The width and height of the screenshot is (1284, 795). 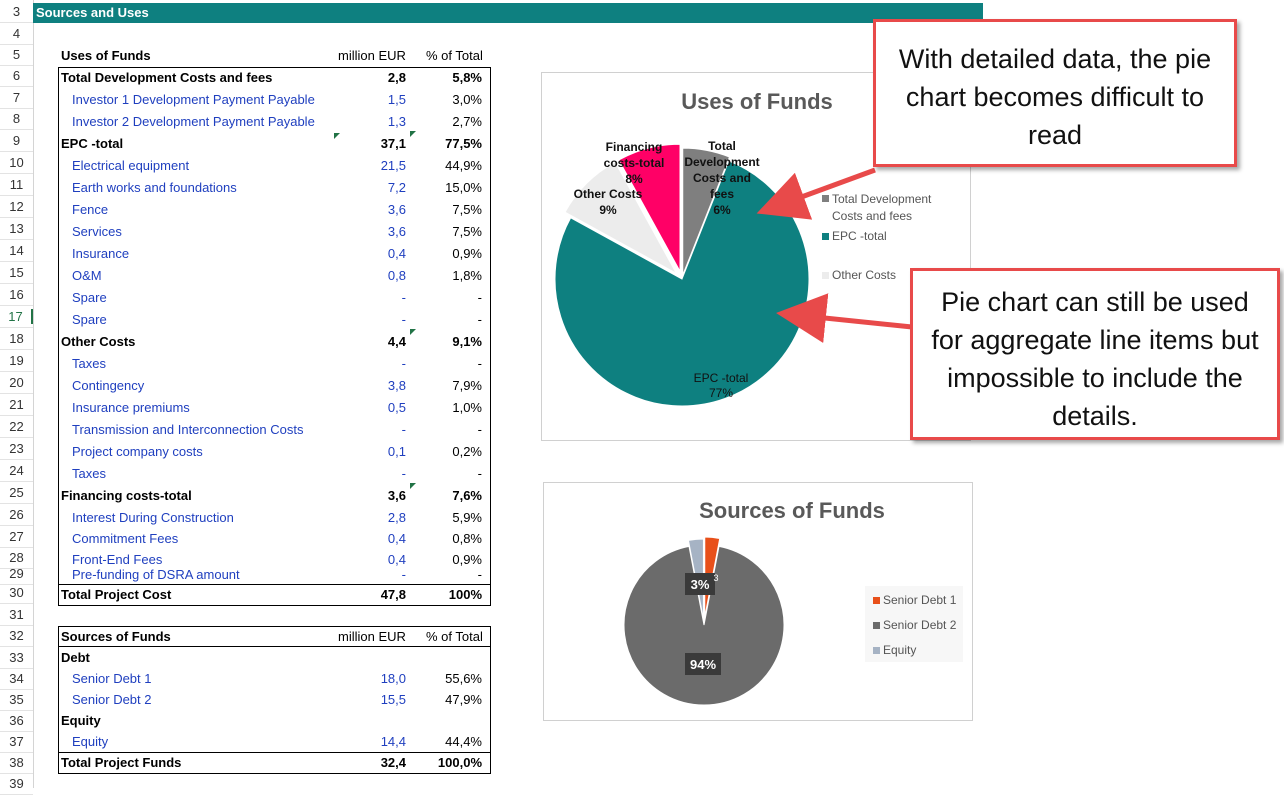 What do you see at coordinates (649, 207) in the screenshot?
I see `pie-slice-financing-costs` at bounding box center [649, 207].